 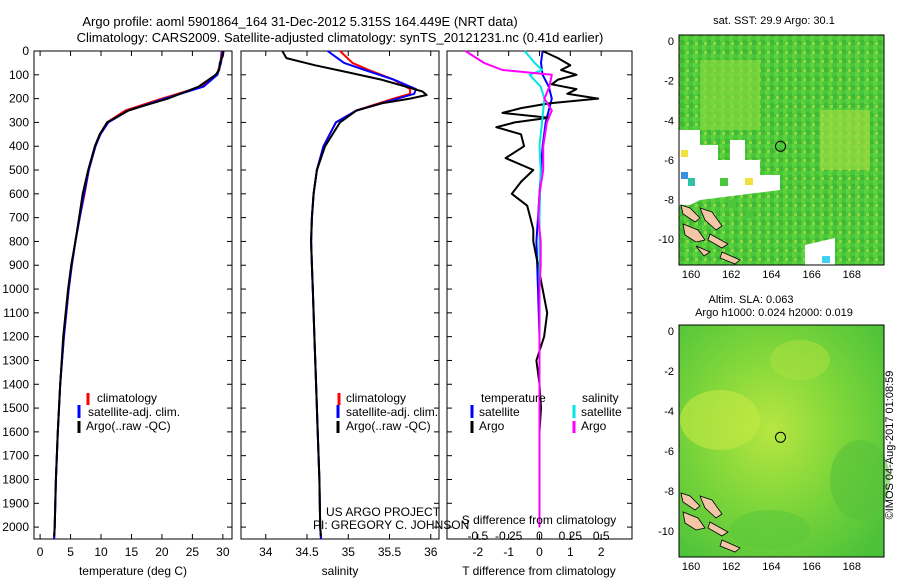 What do you see at coordinates (390, 552) in the screenshot?
I see `x-tick-label: 35.5` at bounding box center [390, 552].